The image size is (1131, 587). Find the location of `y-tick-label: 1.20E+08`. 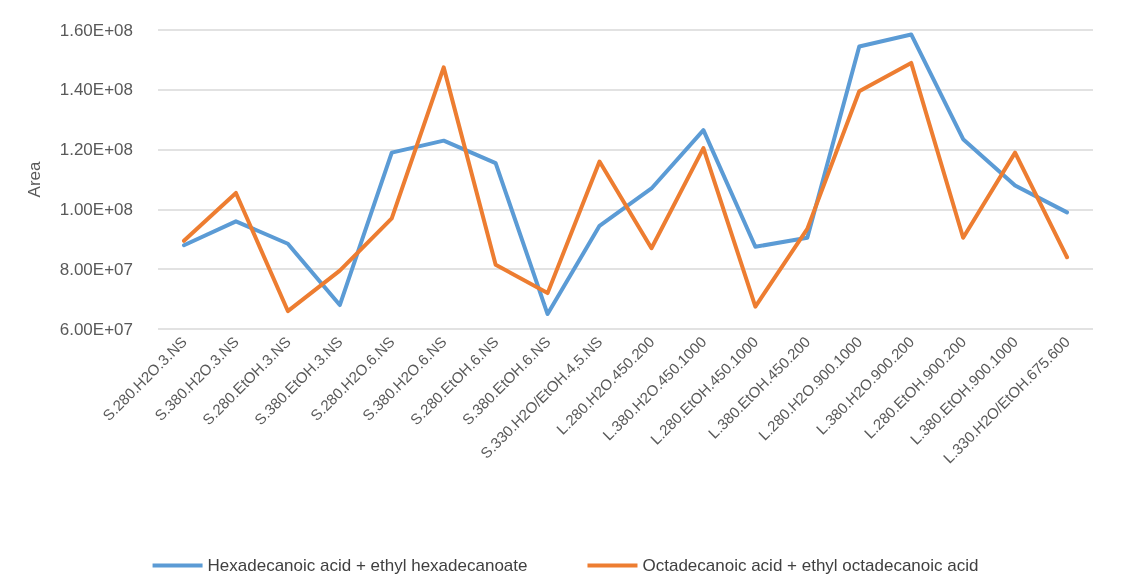

y-tick-label: 1.20E+08 is located at coordinates (96, 150).